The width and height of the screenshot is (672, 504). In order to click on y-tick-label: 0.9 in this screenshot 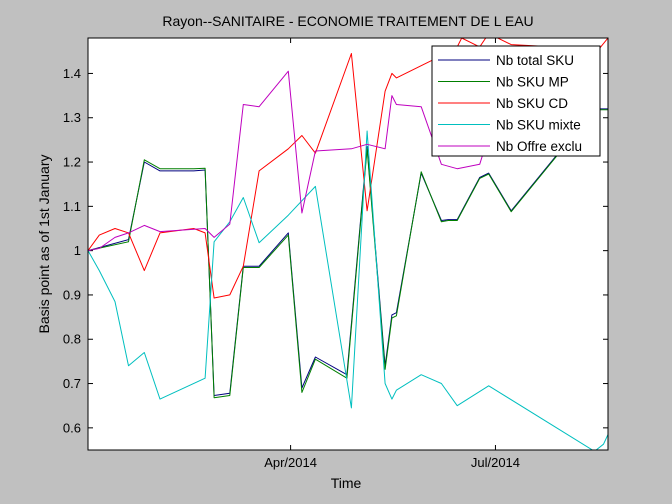, I will do `click(72, 294)`.